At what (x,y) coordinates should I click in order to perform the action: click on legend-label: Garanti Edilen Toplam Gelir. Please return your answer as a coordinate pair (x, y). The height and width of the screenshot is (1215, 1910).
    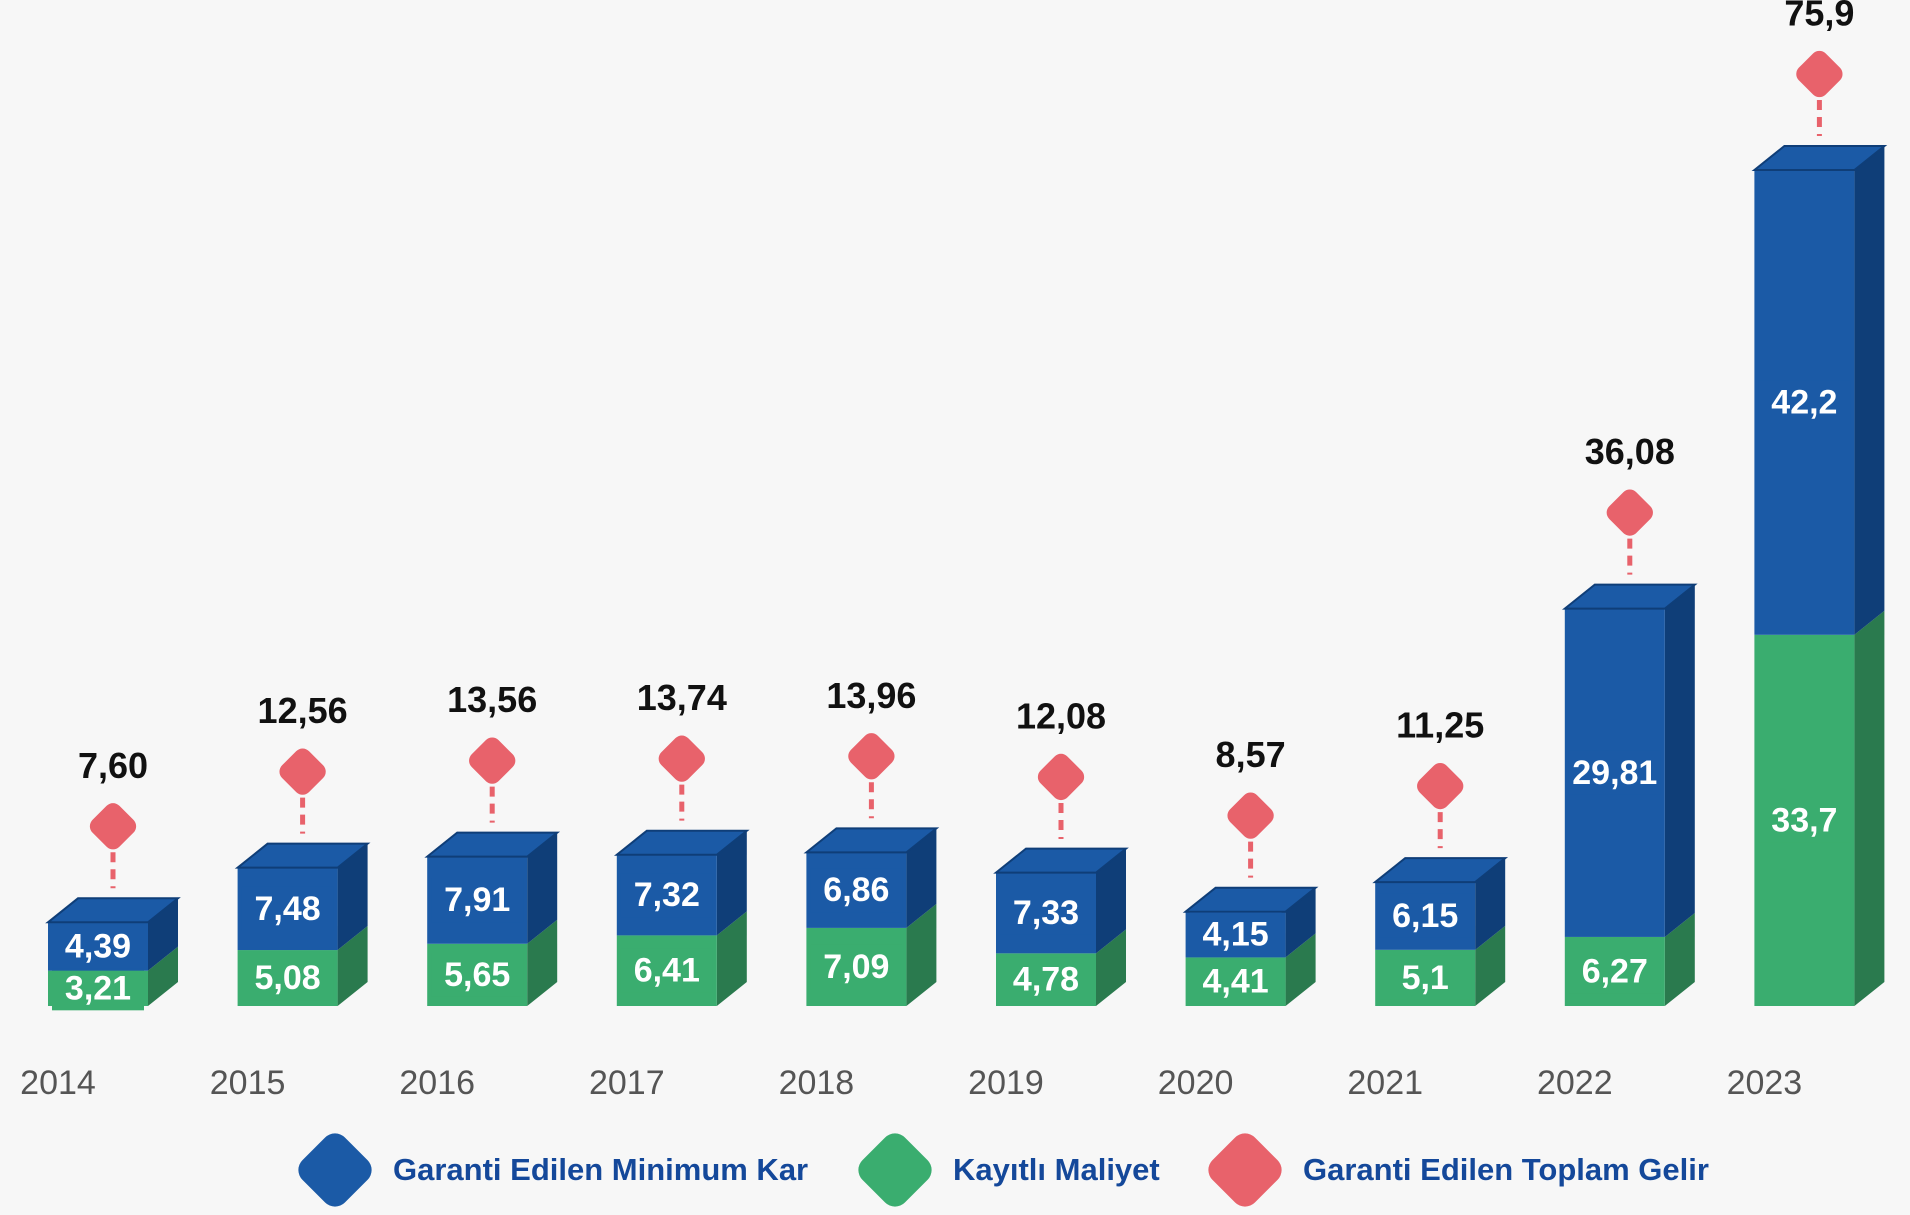
    Looking at the image, I should click on (1506, 1169).